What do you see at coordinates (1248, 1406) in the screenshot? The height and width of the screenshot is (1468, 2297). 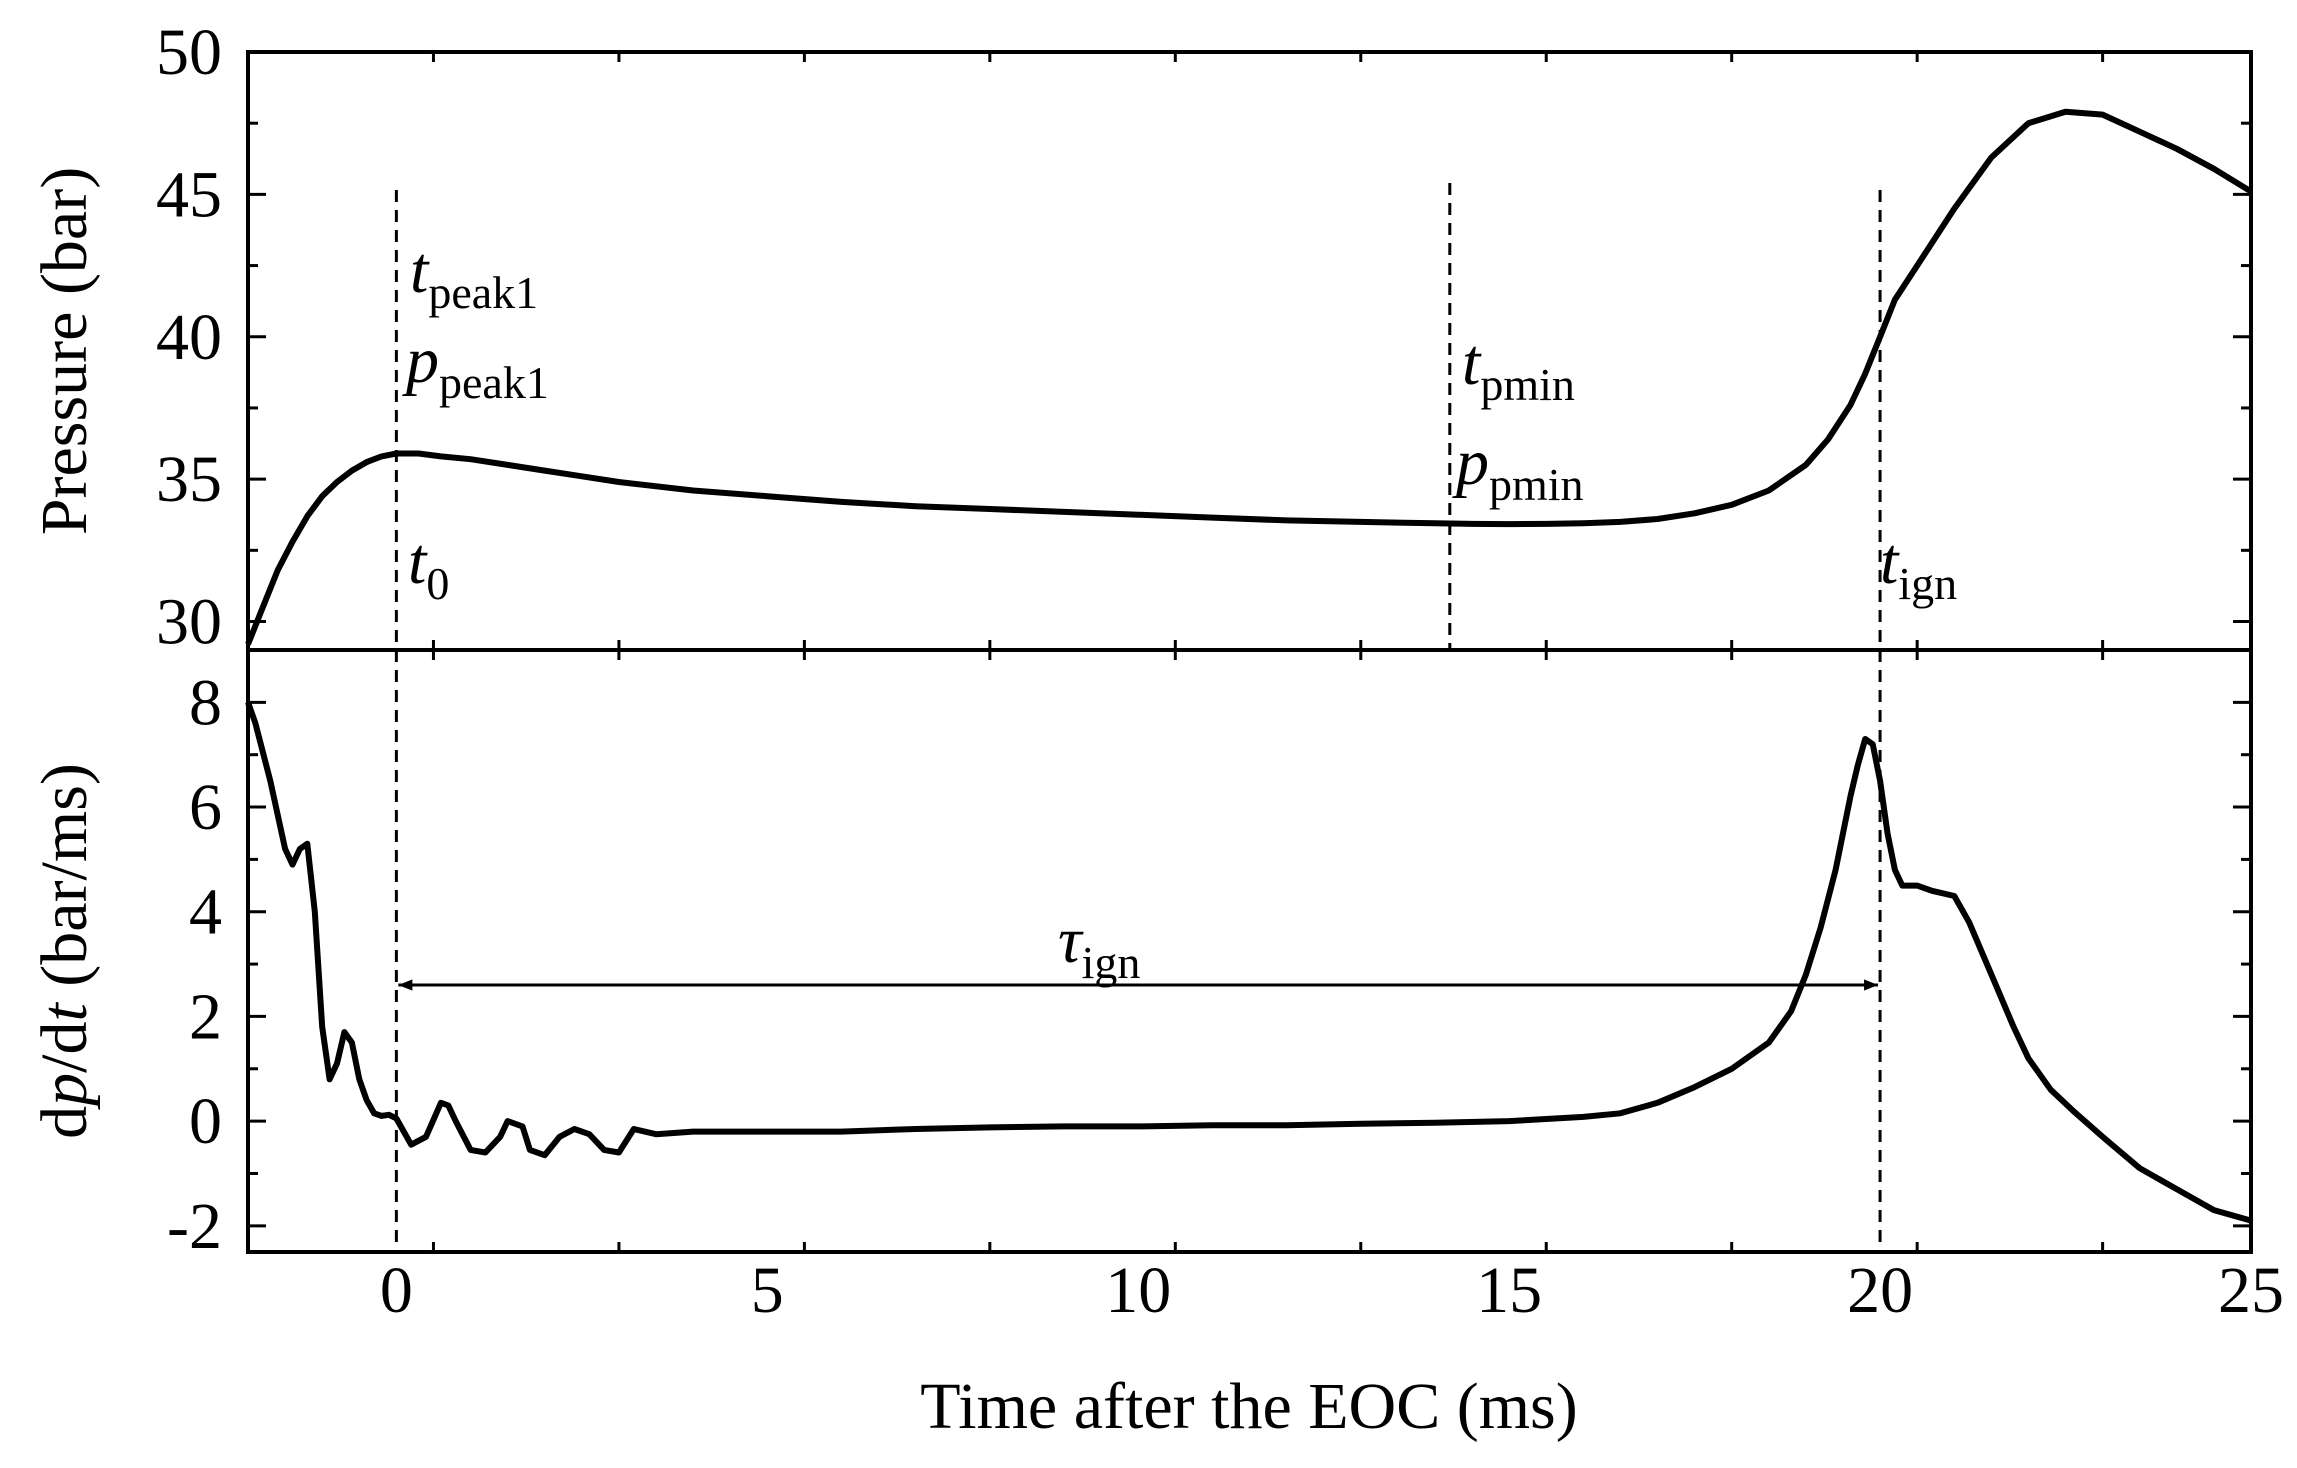 I see `x-axis-title: Time after the EOC (ms)` at bounding box center [1248, 1406].